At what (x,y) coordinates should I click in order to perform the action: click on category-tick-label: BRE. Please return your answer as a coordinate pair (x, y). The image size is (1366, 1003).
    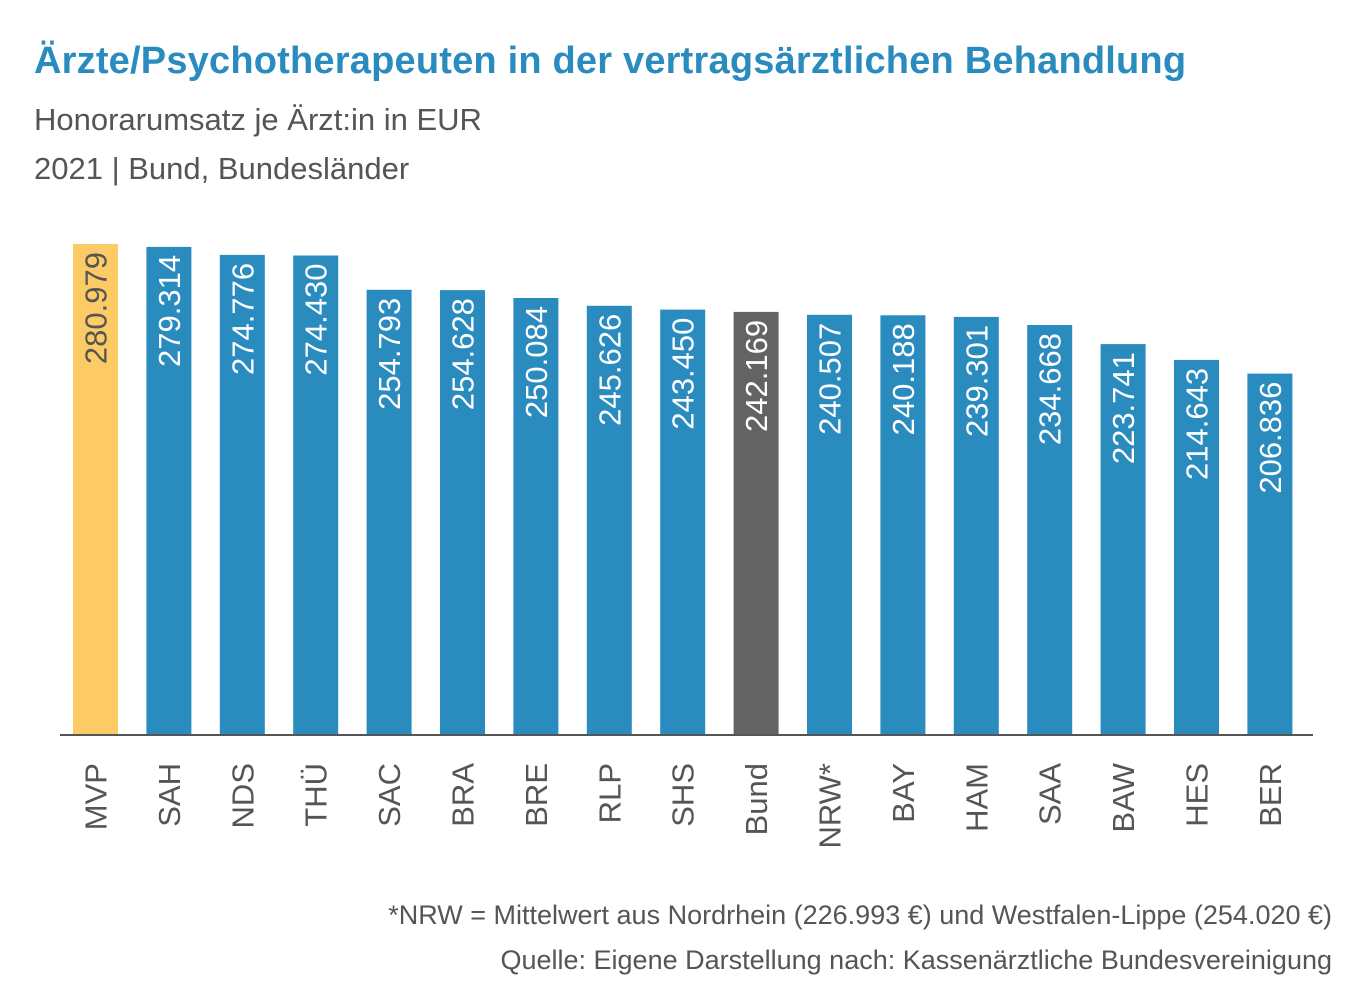
    Looking at the image, I should click on (536, 795).